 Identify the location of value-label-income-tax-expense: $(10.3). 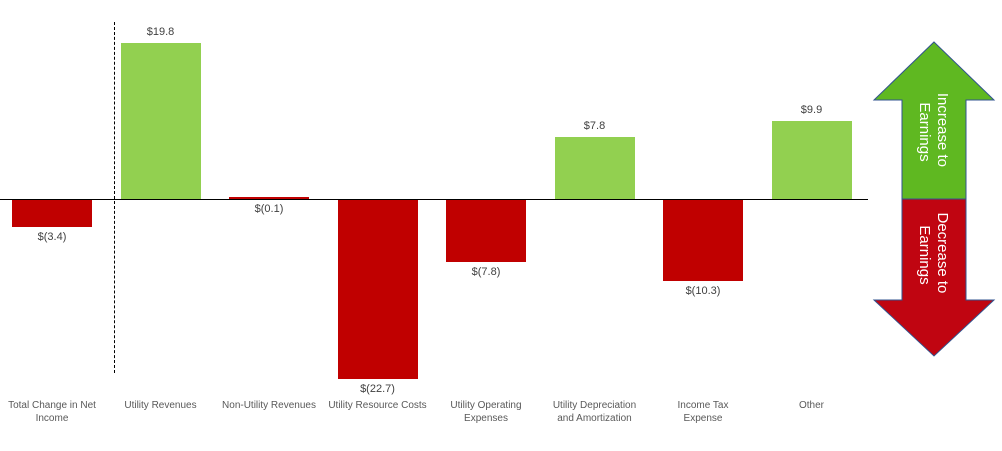
(703, 291).